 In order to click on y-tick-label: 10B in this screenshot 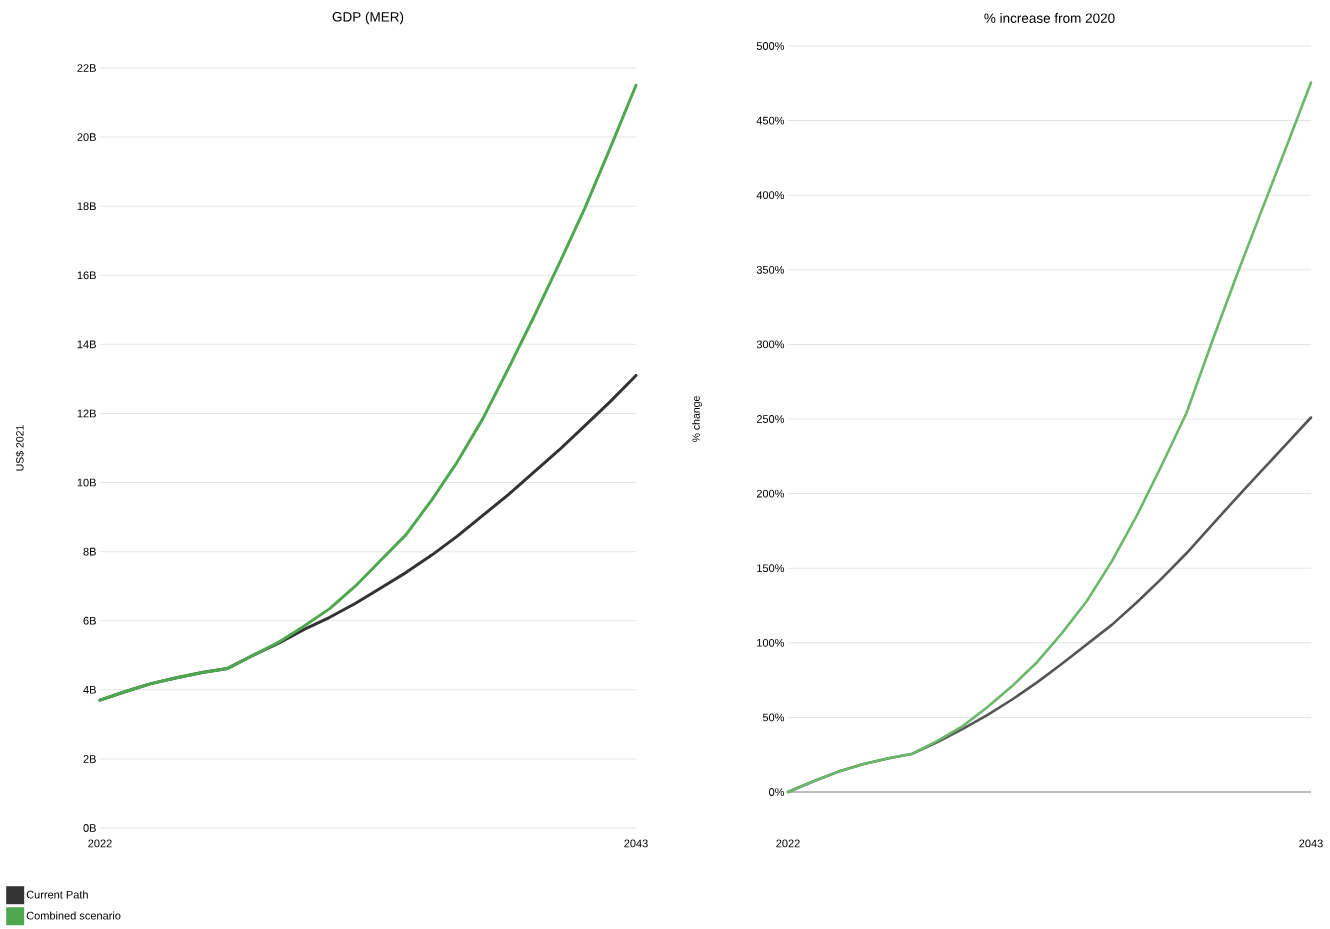, I will do `click(86, 482)`.